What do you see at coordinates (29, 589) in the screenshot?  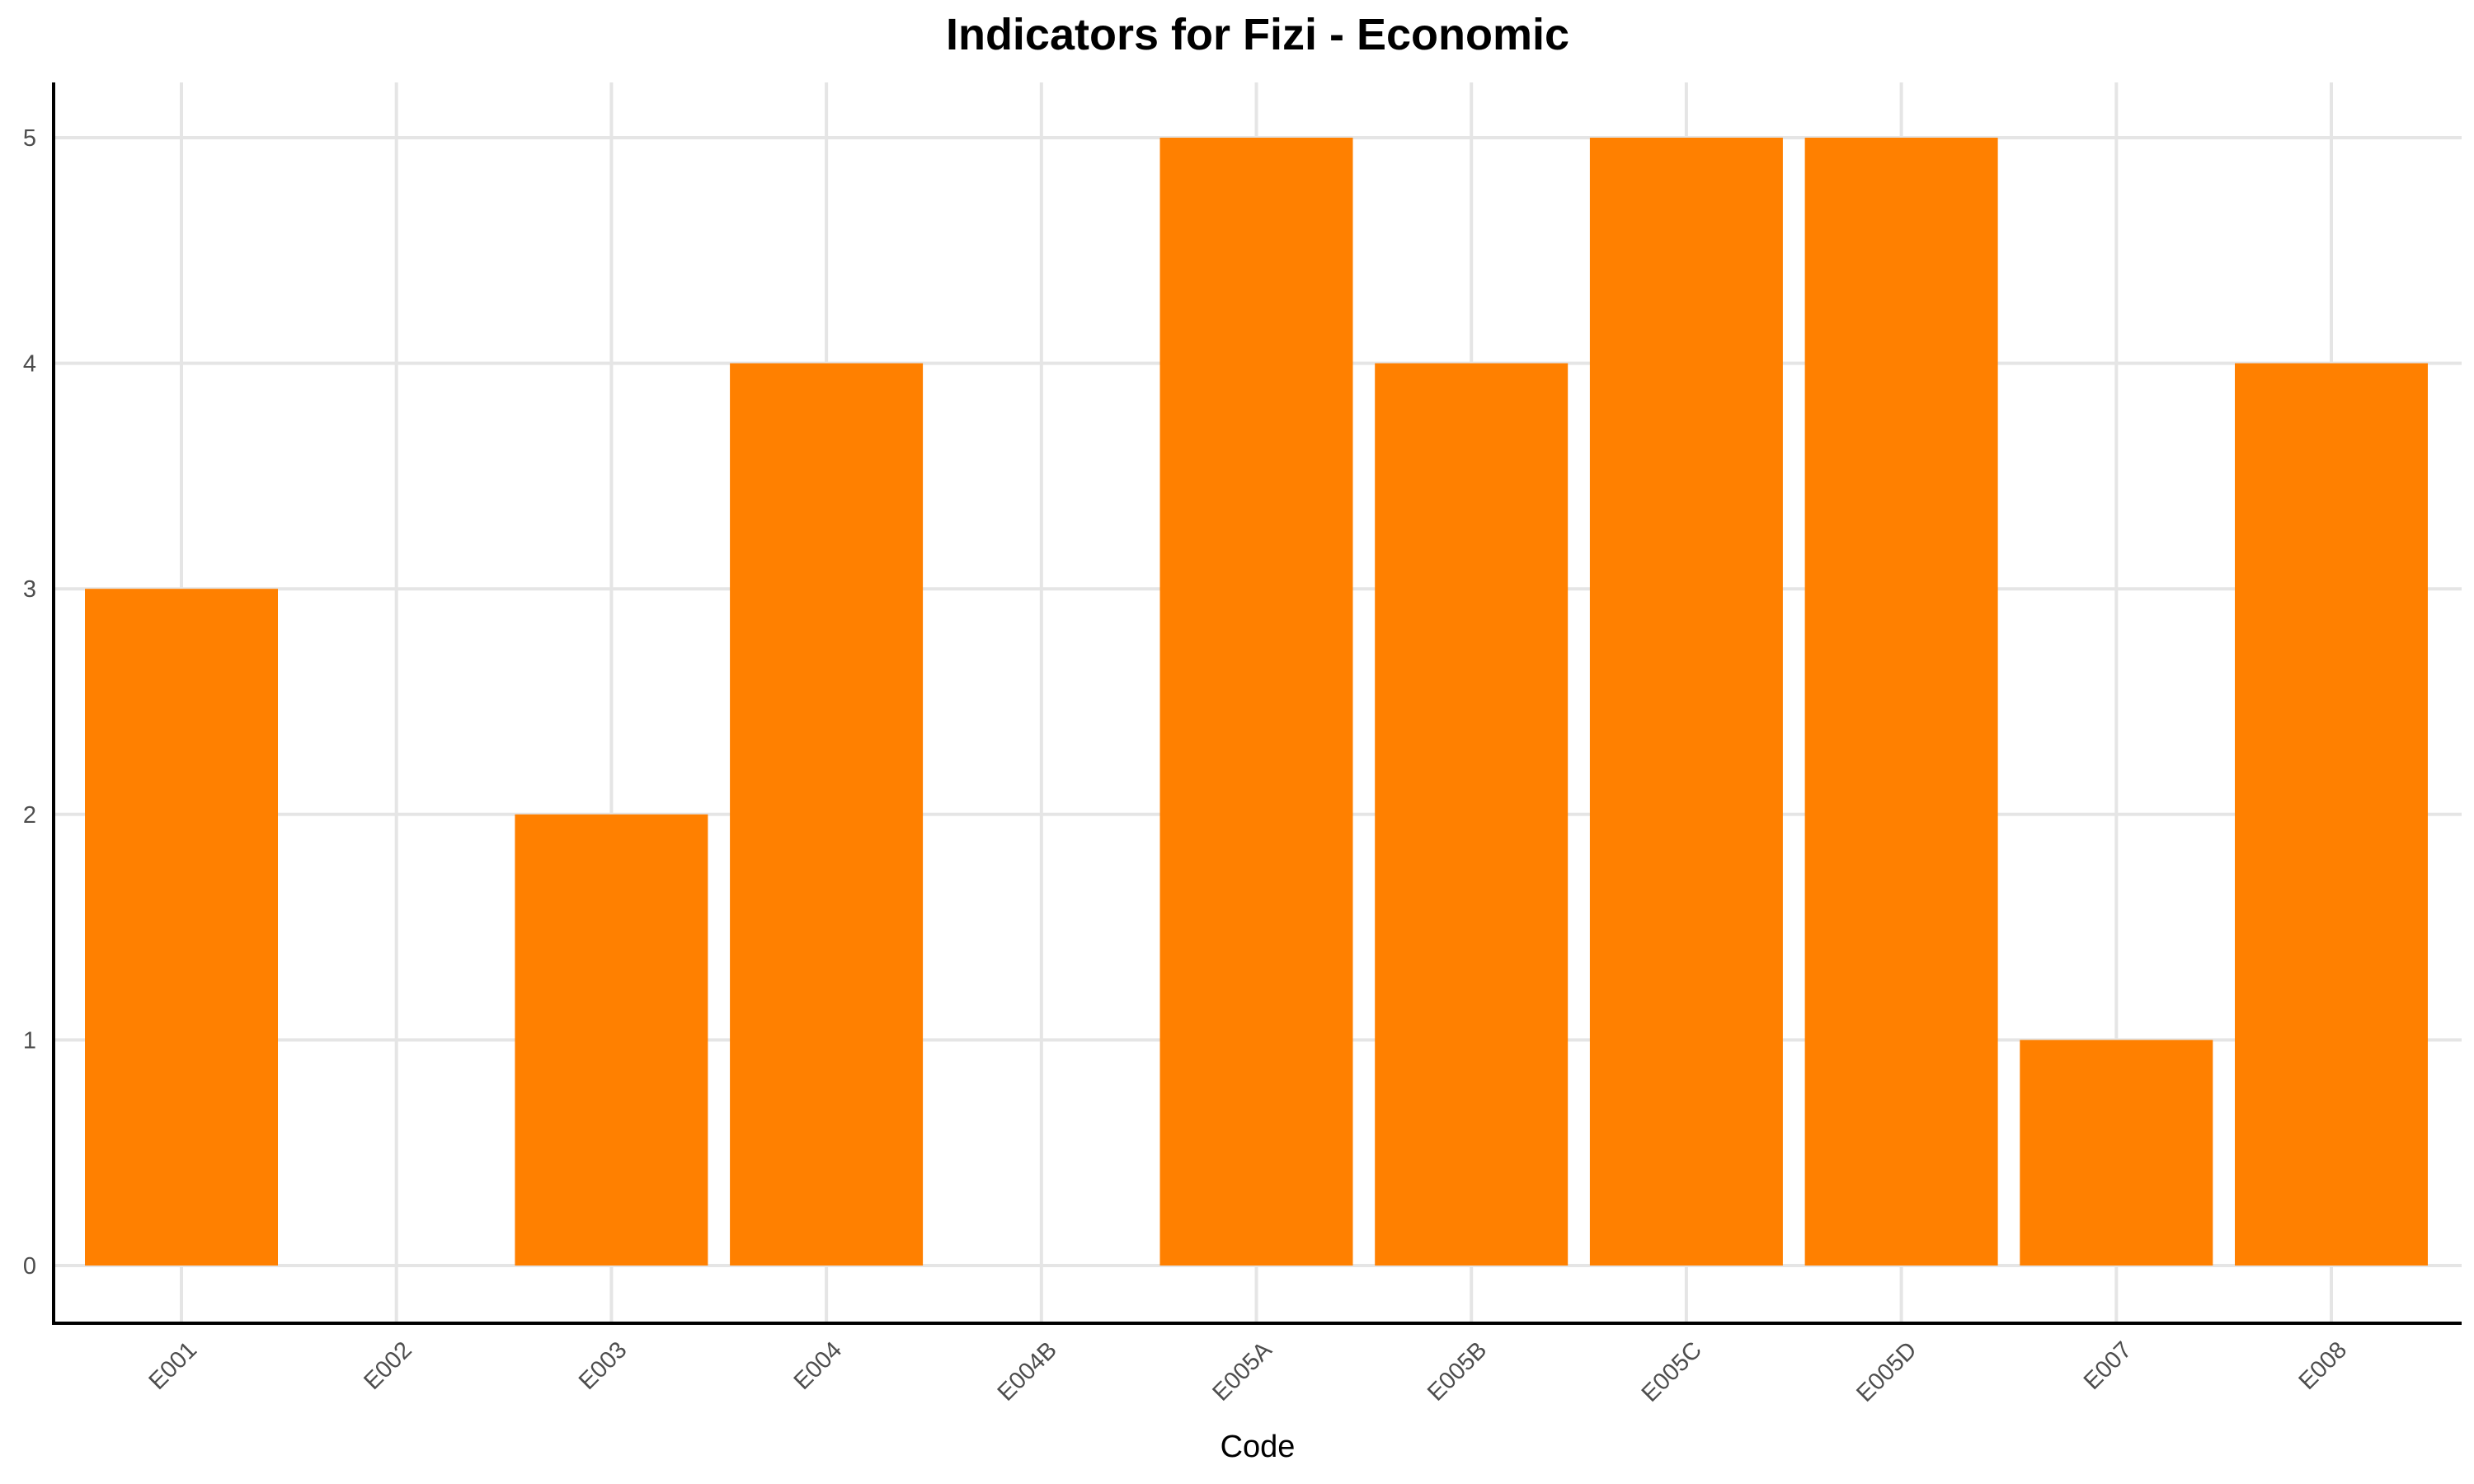 I see `y-tick-label: 3` at bounding box center [29, 589].